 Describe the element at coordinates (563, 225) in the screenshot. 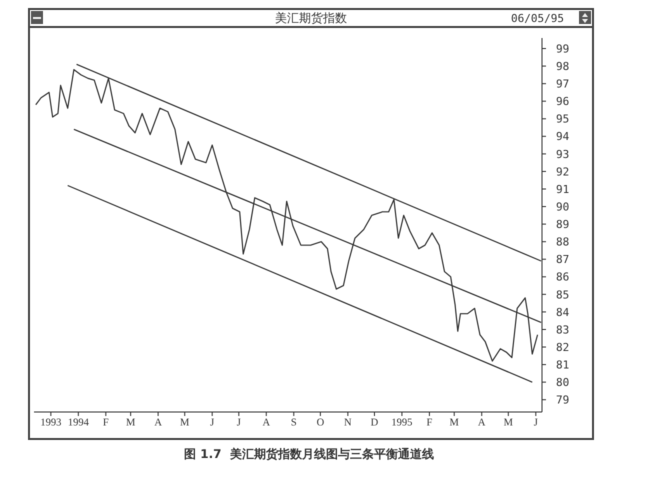

I see `y-tick-label: 89` at that location.